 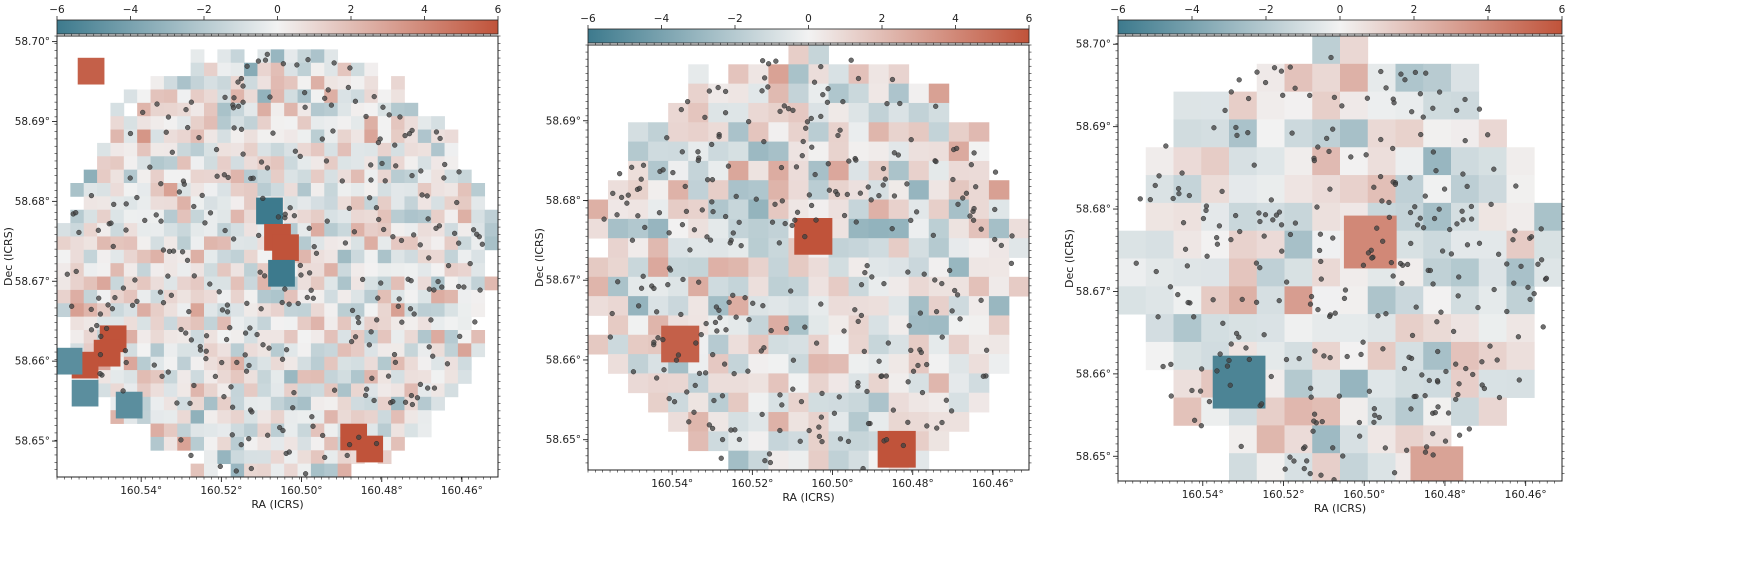 What do you see at coordinates (462, 491) in the screenshot?
I see `x-tick-label: 160.46°` at bounding box center [462, 491].